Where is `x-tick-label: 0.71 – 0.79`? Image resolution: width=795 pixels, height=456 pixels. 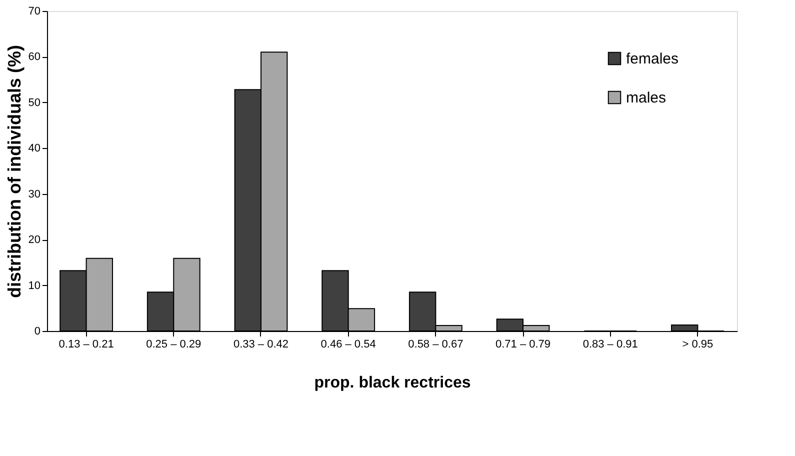 x-tick-label: 0.71 – 0.79 is located at coordinates (523, 344).